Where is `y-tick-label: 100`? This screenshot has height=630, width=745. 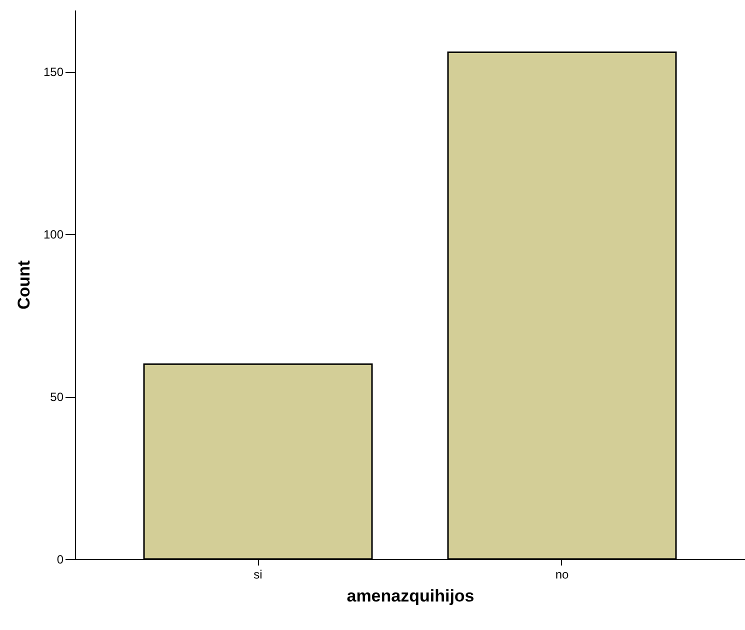 y-tick-label: 100 is located at coordinates (53, 235).